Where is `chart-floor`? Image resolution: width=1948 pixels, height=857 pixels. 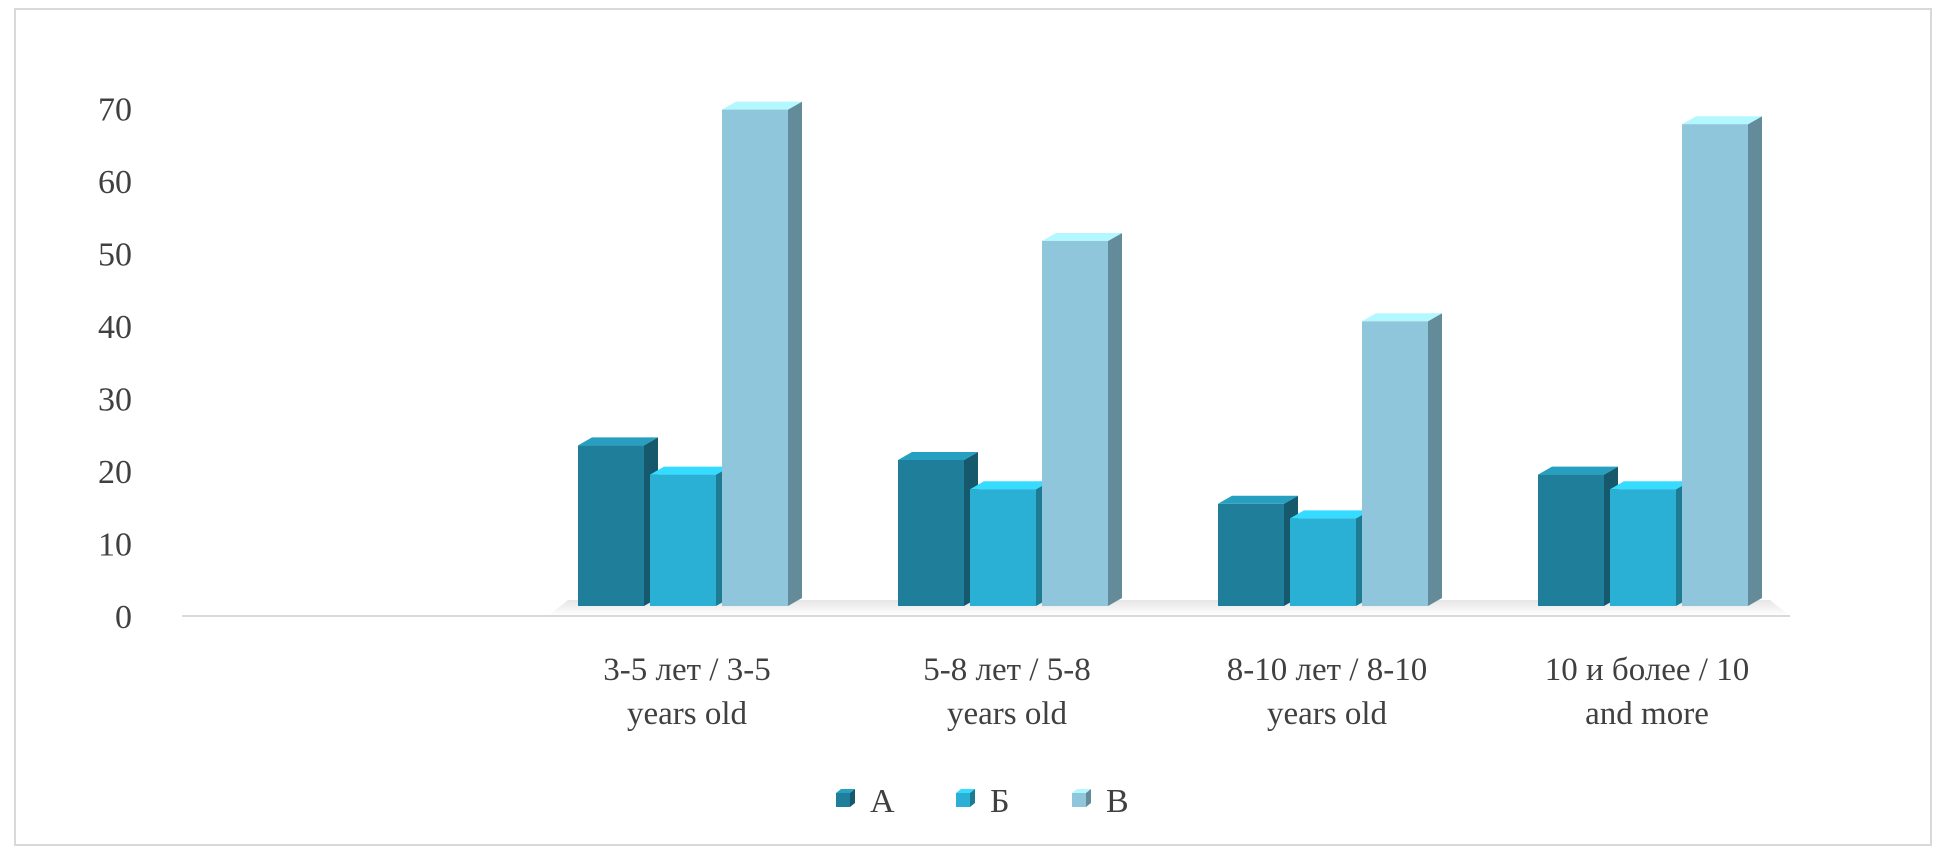
chart-floor is located at coordinates (1169, 608).